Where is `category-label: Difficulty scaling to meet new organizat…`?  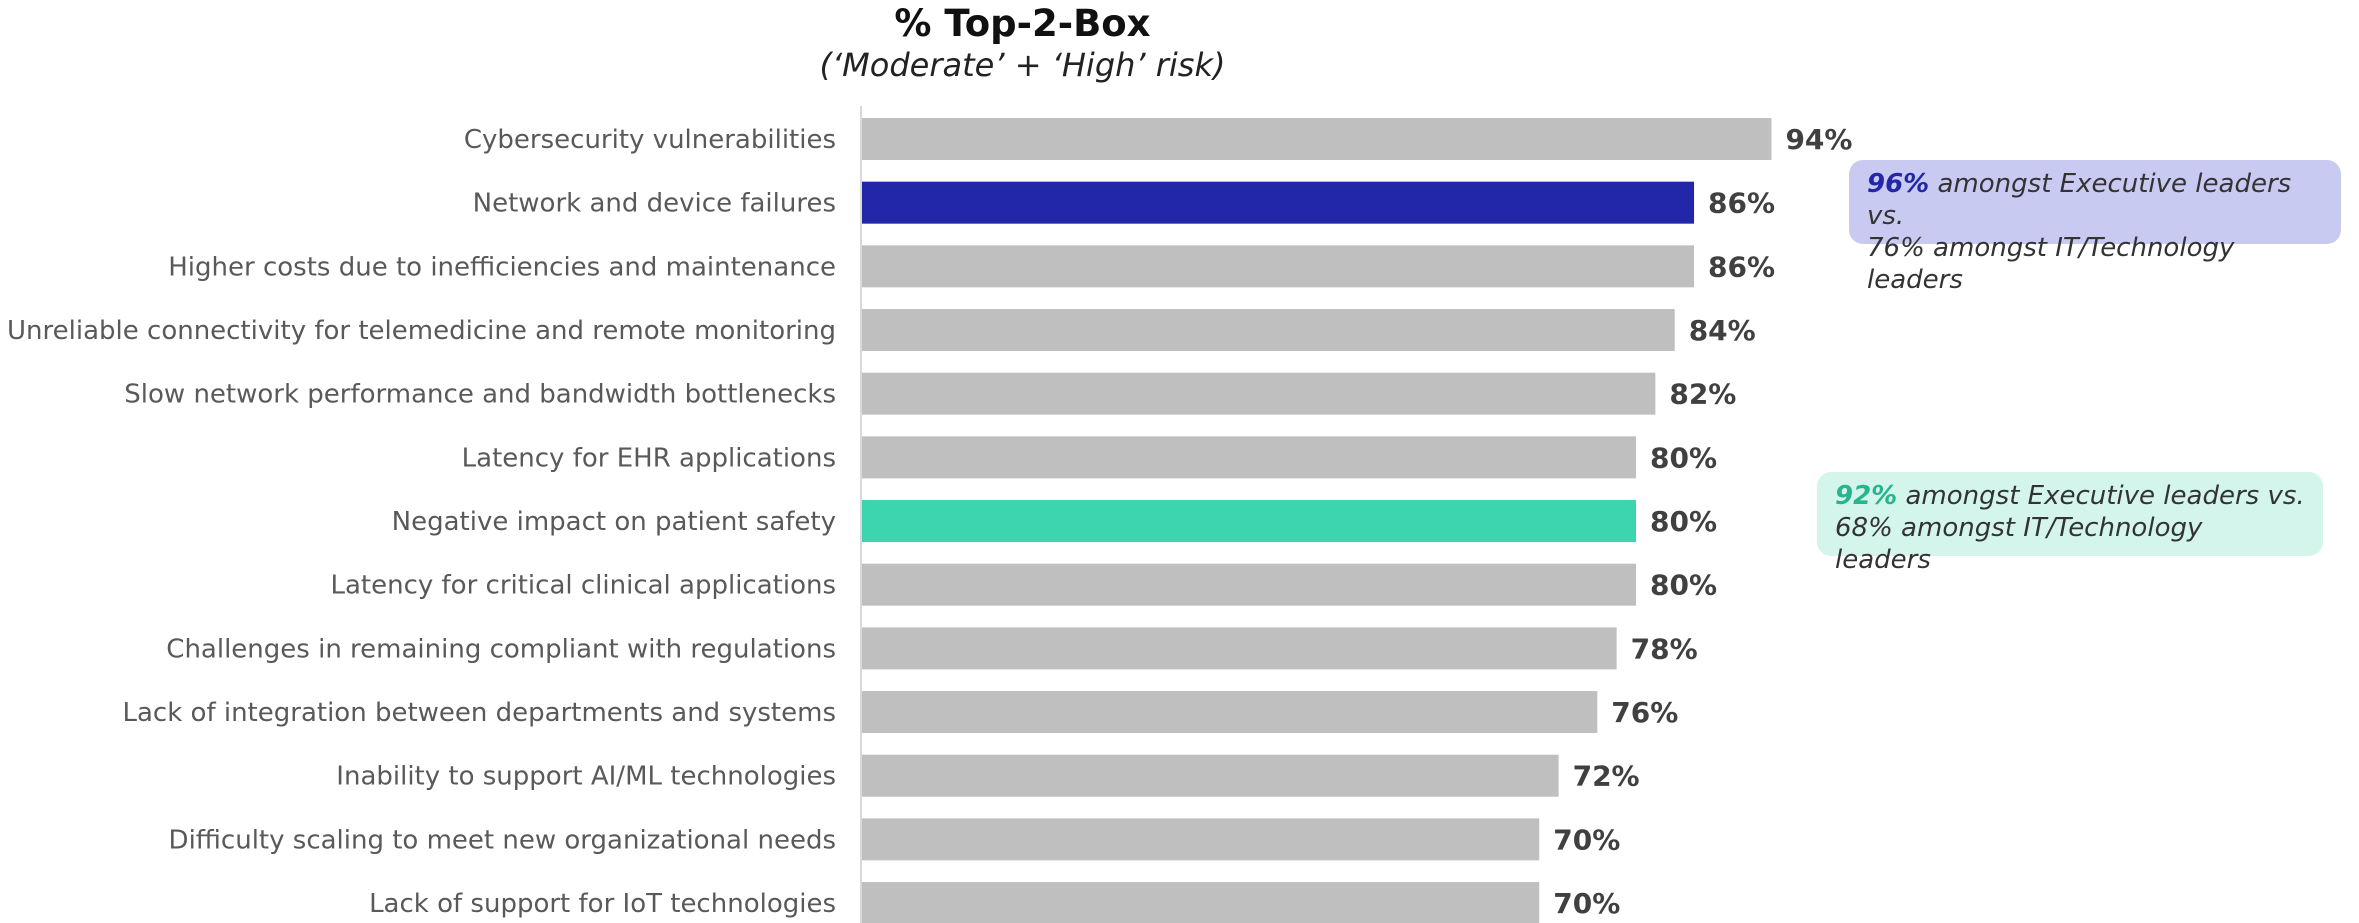 category-label: Difficulty scaling to meet new organizat… is located at coordinates (502, 840).